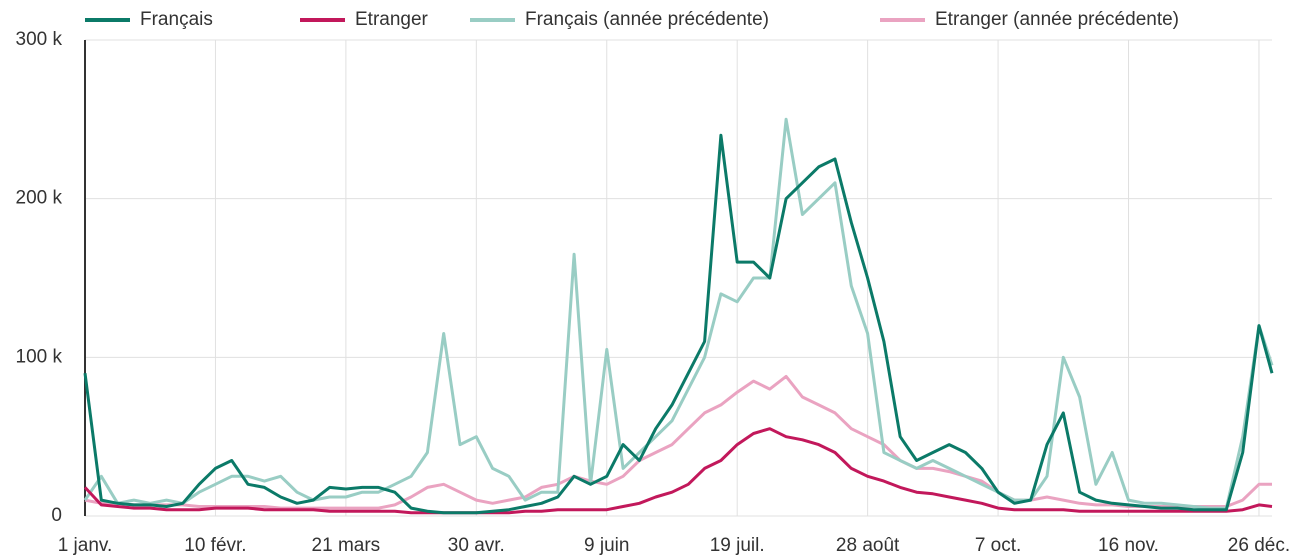  Describe the element at coordinates (606, 545) in the screenshot. I see `x-tick-label: 9 juin` at that location.